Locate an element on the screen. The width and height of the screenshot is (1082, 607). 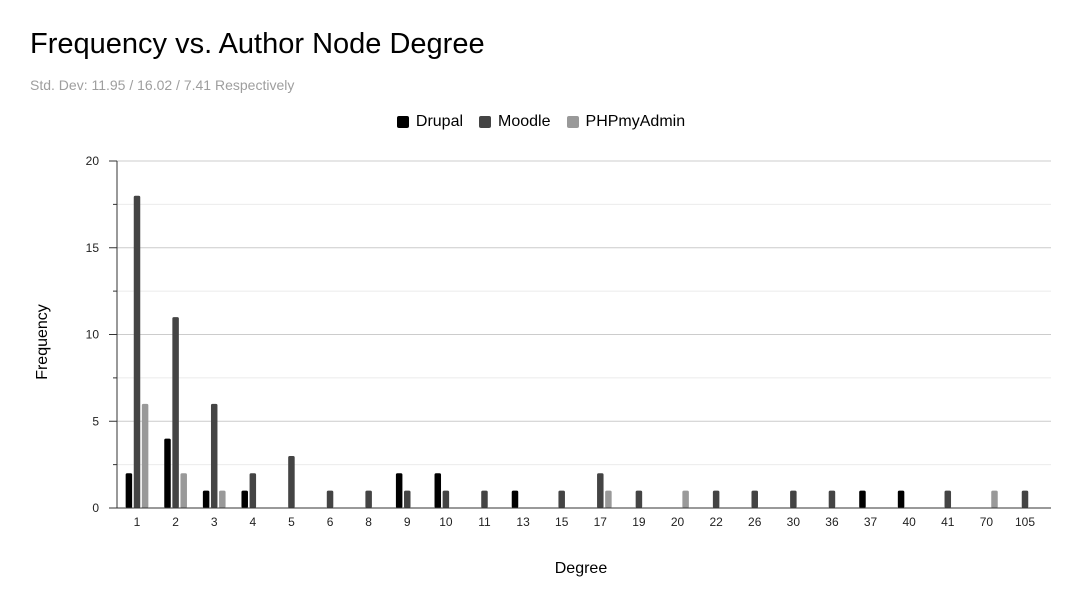
legend-label-phpmyadmin: PHPmyAdmin is located at coordinates (635, 121).